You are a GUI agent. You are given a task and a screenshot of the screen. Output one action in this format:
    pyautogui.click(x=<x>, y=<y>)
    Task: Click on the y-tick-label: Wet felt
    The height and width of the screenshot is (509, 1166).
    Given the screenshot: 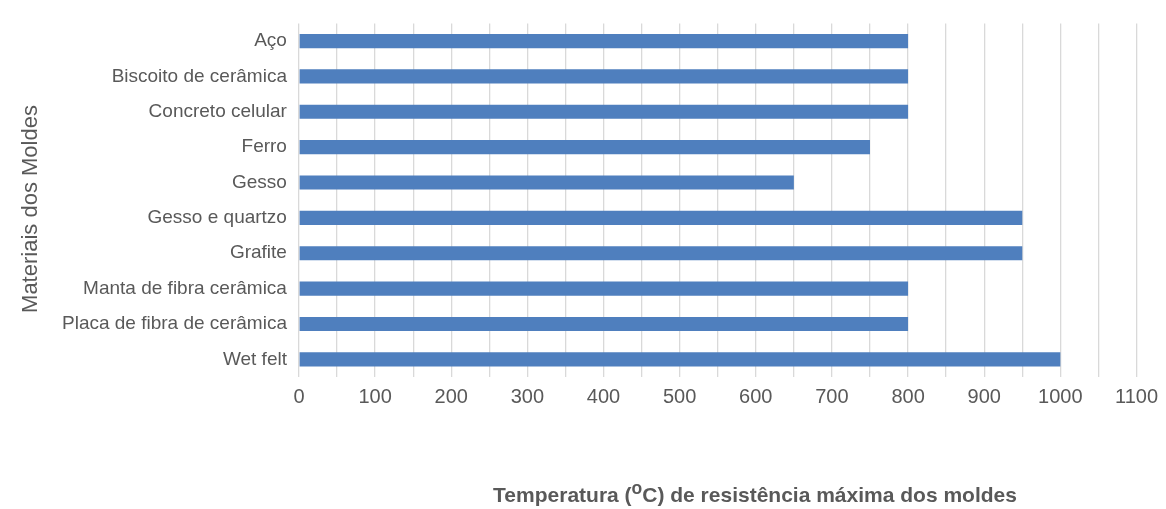 What is the action you would take?
    pyautogui.click(x=255, y=358)
    